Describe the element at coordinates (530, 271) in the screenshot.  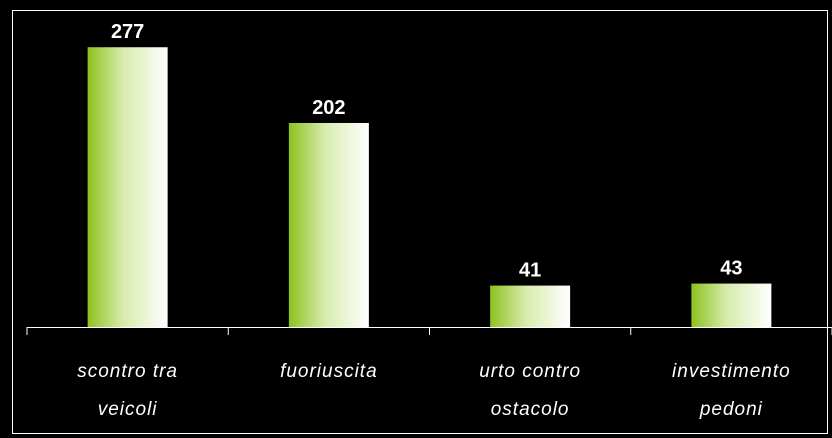
I see `value-label: 41` at that location.